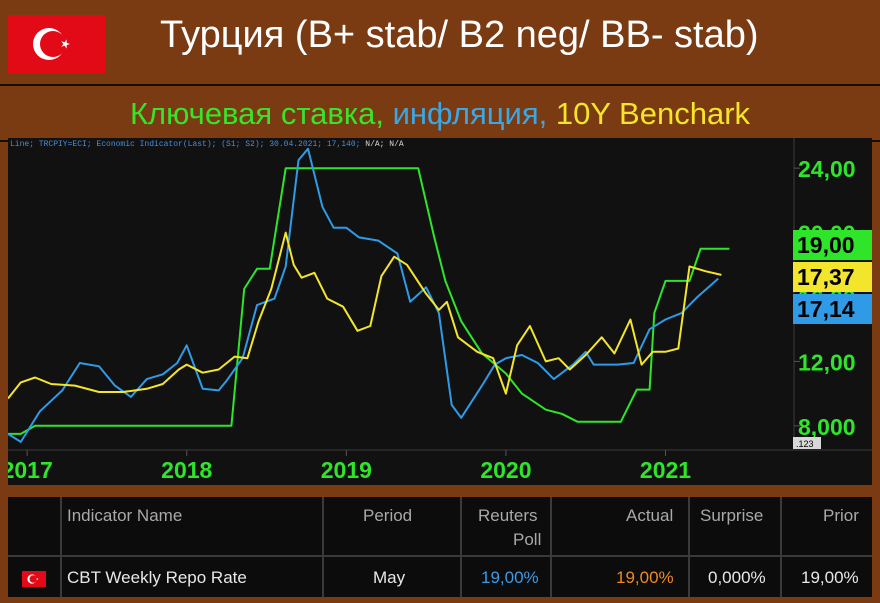 This screenshot has height=603, width=880. I want to click on y-axis-badge-box, so click(807, 443).